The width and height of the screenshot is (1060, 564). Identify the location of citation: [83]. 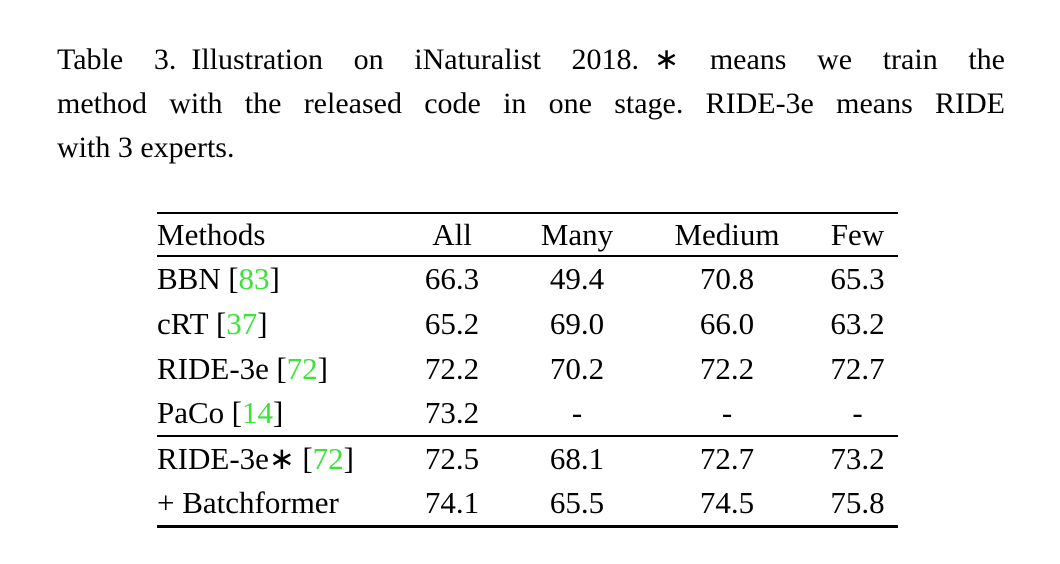
(254, 278).